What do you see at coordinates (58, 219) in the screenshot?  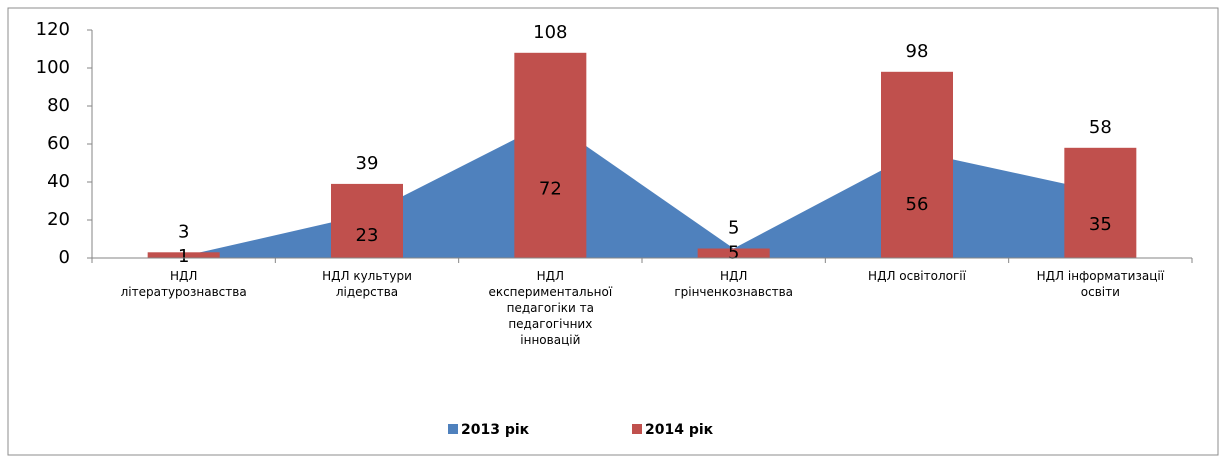 I see `y-tick-label: 20` at bounding box center [58, 219].